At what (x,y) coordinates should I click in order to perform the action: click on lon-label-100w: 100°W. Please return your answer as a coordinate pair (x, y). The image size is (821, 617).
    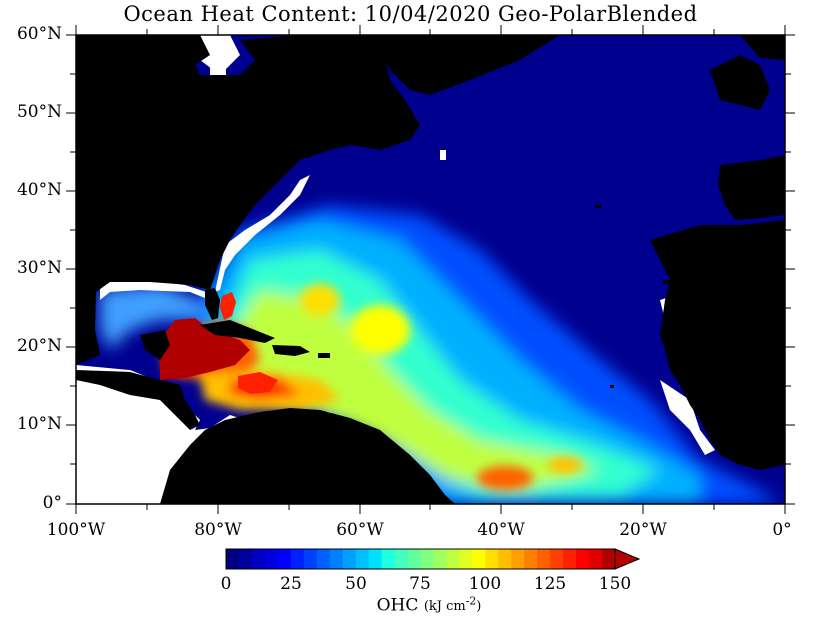
    Looking at the image, I should click on (76, 530).